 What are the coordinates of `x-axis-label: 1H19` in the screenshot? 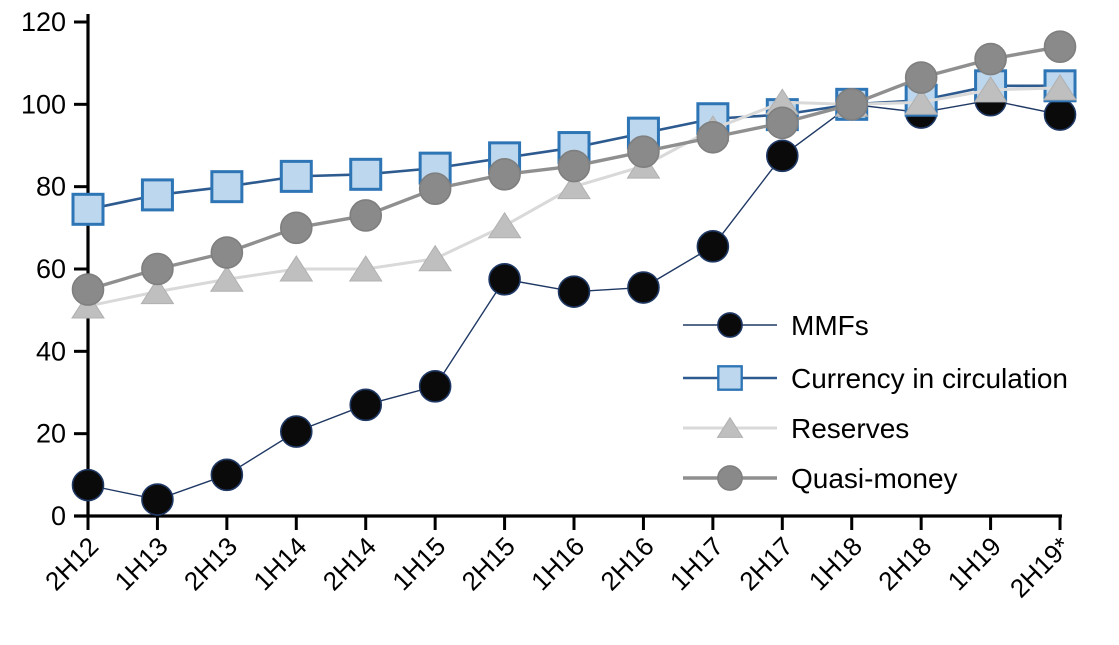 It's located at (974, 563).